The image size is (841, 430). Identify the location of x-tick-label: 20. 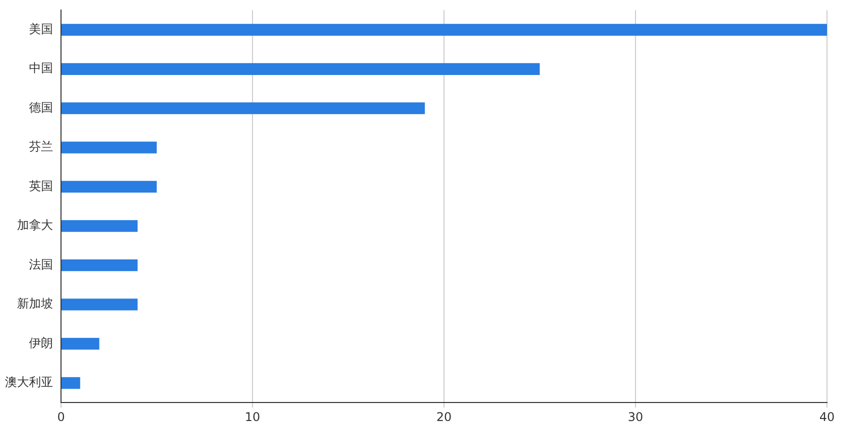
(444, 417).